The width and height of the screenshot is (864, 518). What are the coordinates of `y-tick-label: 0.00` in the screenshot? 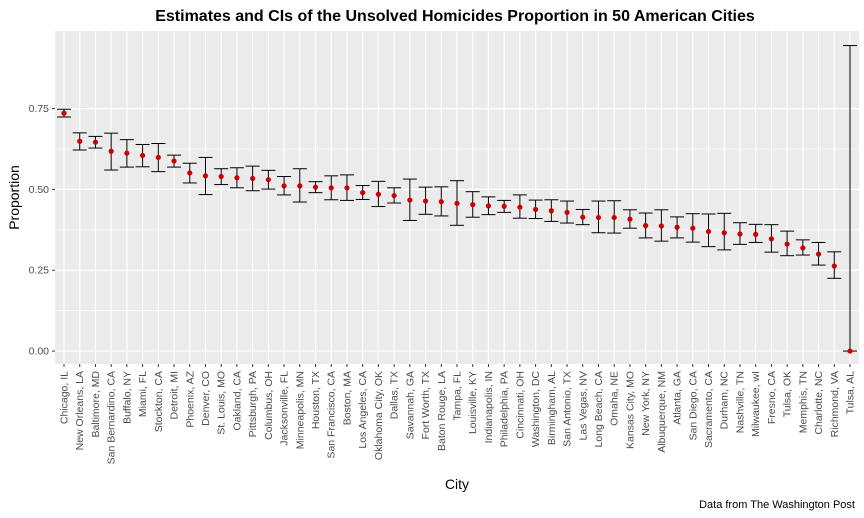 It's located at (39, 352).